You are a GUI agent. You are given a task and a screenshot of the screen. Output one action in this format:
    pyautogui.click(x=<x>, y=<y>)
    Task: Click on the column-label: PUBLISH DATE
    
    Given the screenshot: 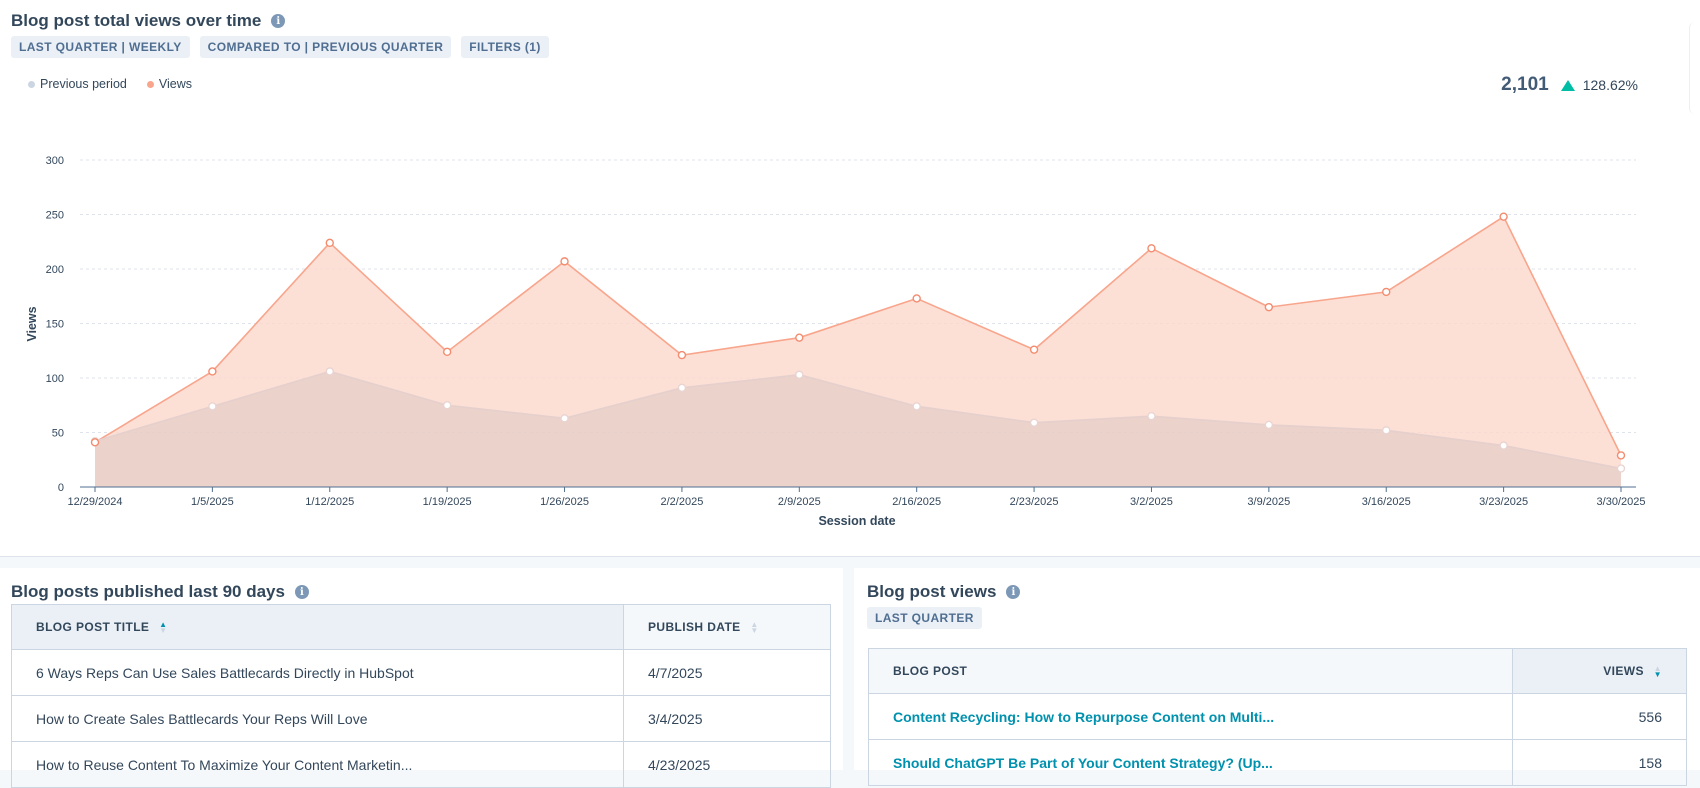 What is the action you would take?
    pyautogui.click(x=694, y=627)
    